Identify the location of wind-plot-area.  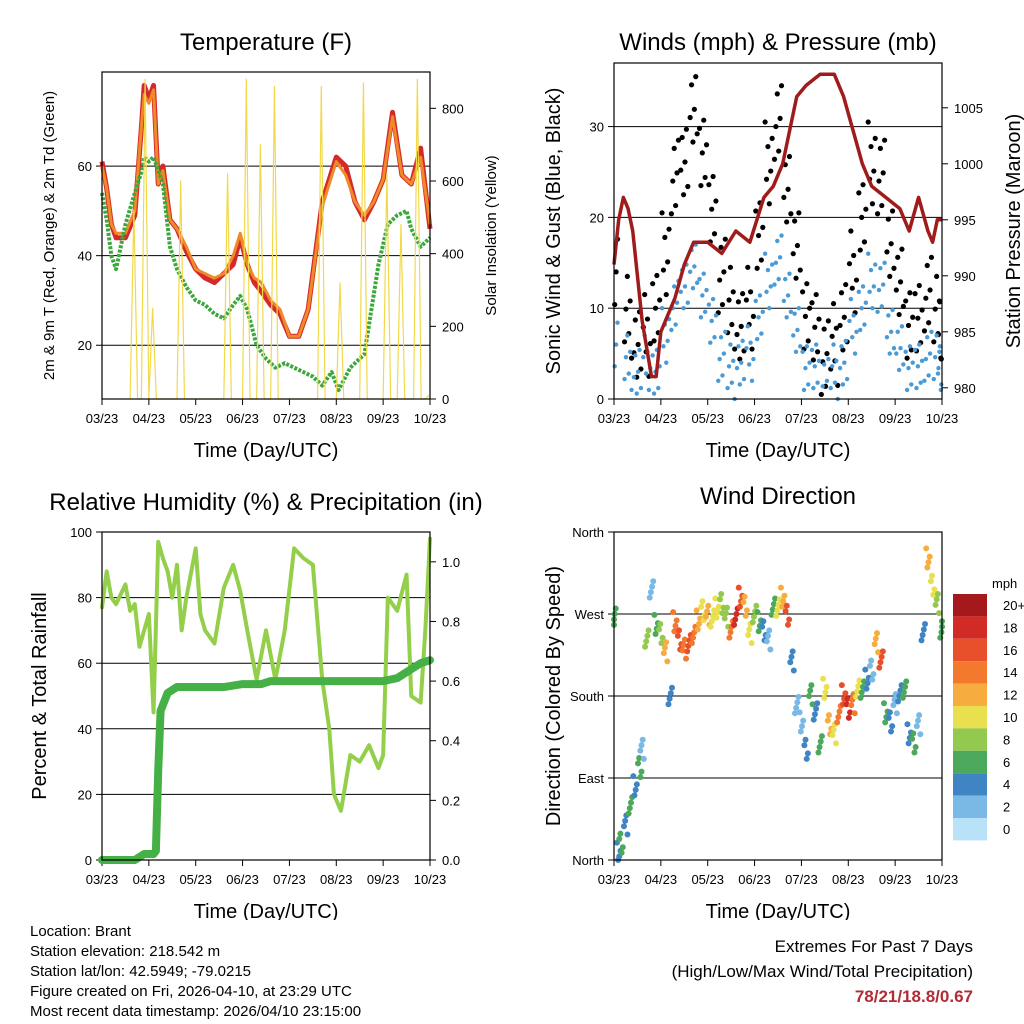
(778, 237).